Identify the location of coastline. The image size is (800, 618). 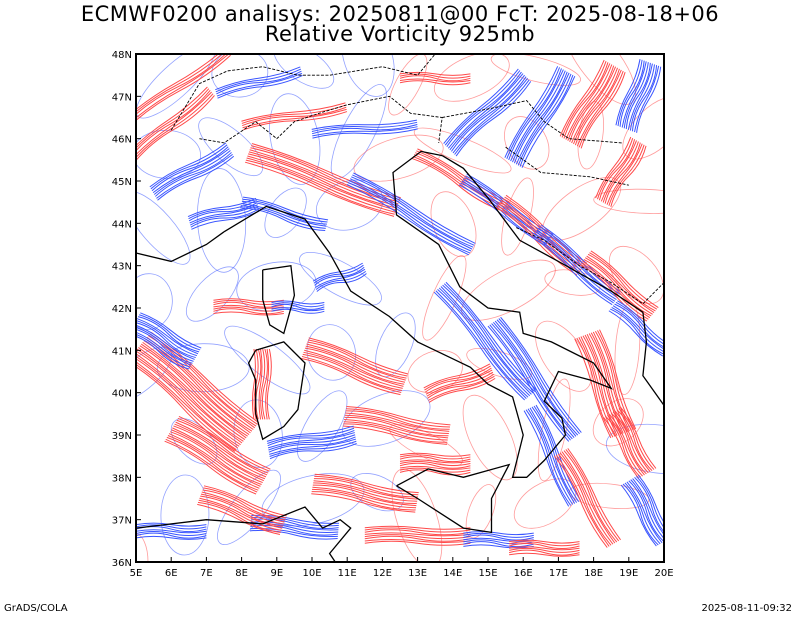
(276, 391).